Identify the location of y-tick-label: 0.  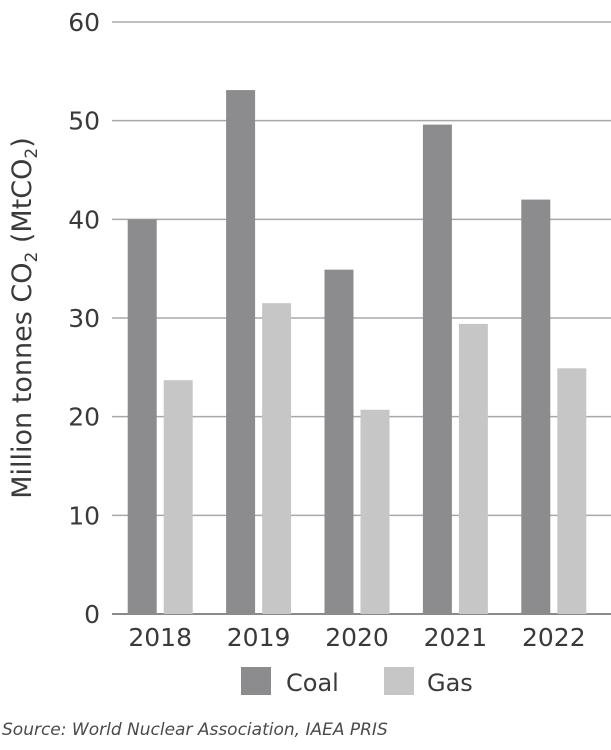
(92, 614).